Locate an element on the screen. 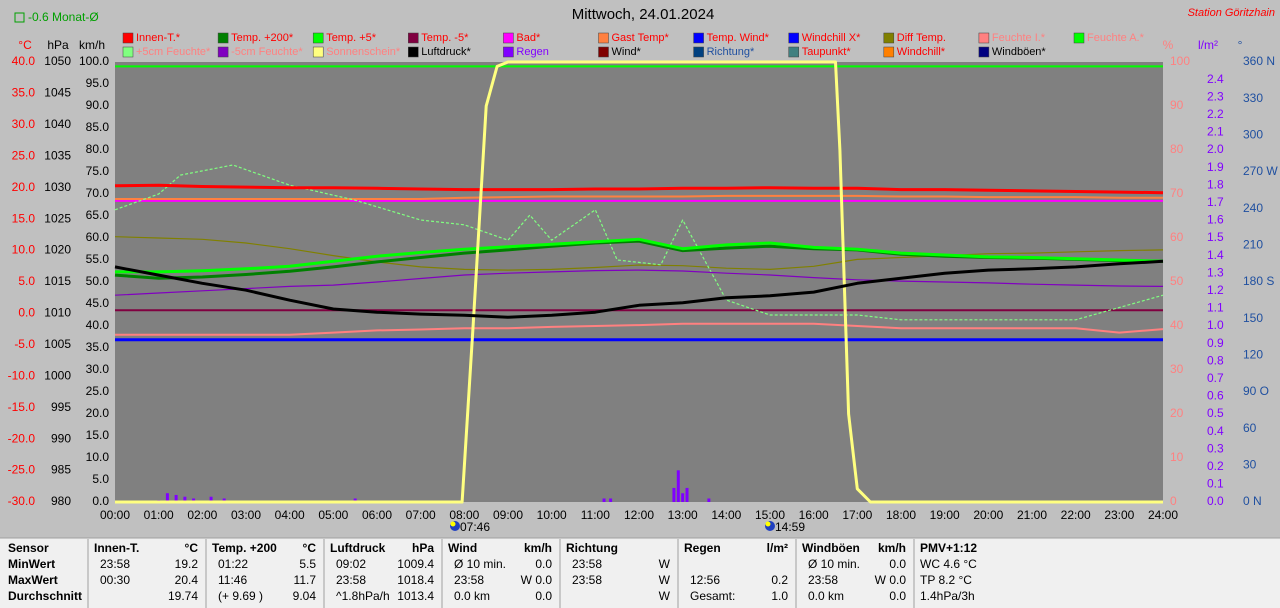  x-tick-label: 22:00 is located at coordinates (1076, 515).